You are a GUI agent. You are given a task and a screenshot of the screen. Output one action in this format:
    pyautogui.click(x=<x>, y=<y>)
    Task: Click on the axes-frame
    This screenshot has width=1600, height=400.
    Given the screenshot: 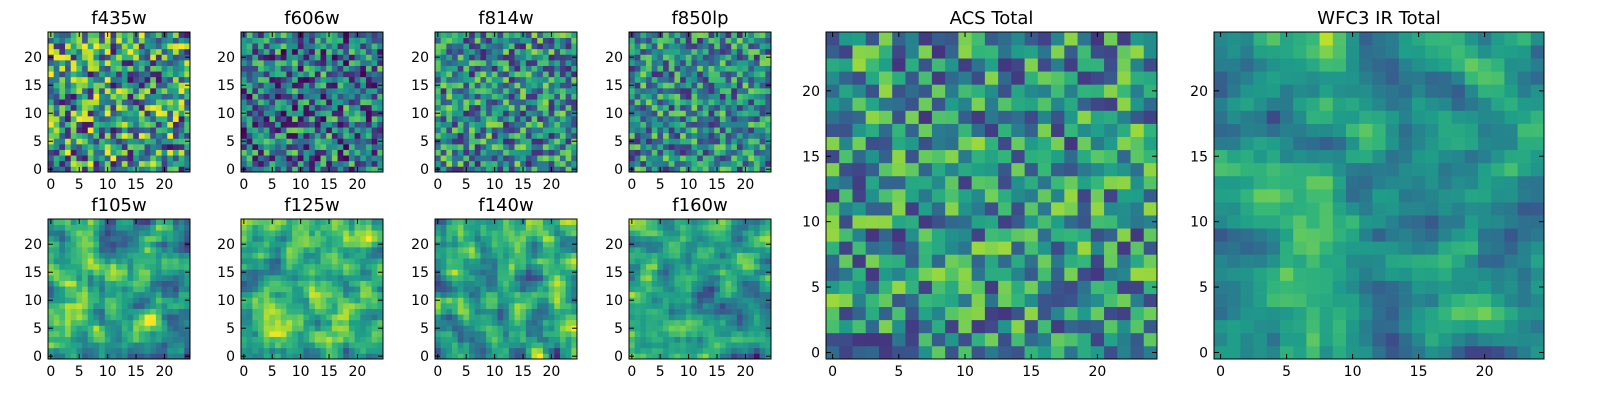 What is the action you would take?
    pyautogui.click(x=506, y=289)
    